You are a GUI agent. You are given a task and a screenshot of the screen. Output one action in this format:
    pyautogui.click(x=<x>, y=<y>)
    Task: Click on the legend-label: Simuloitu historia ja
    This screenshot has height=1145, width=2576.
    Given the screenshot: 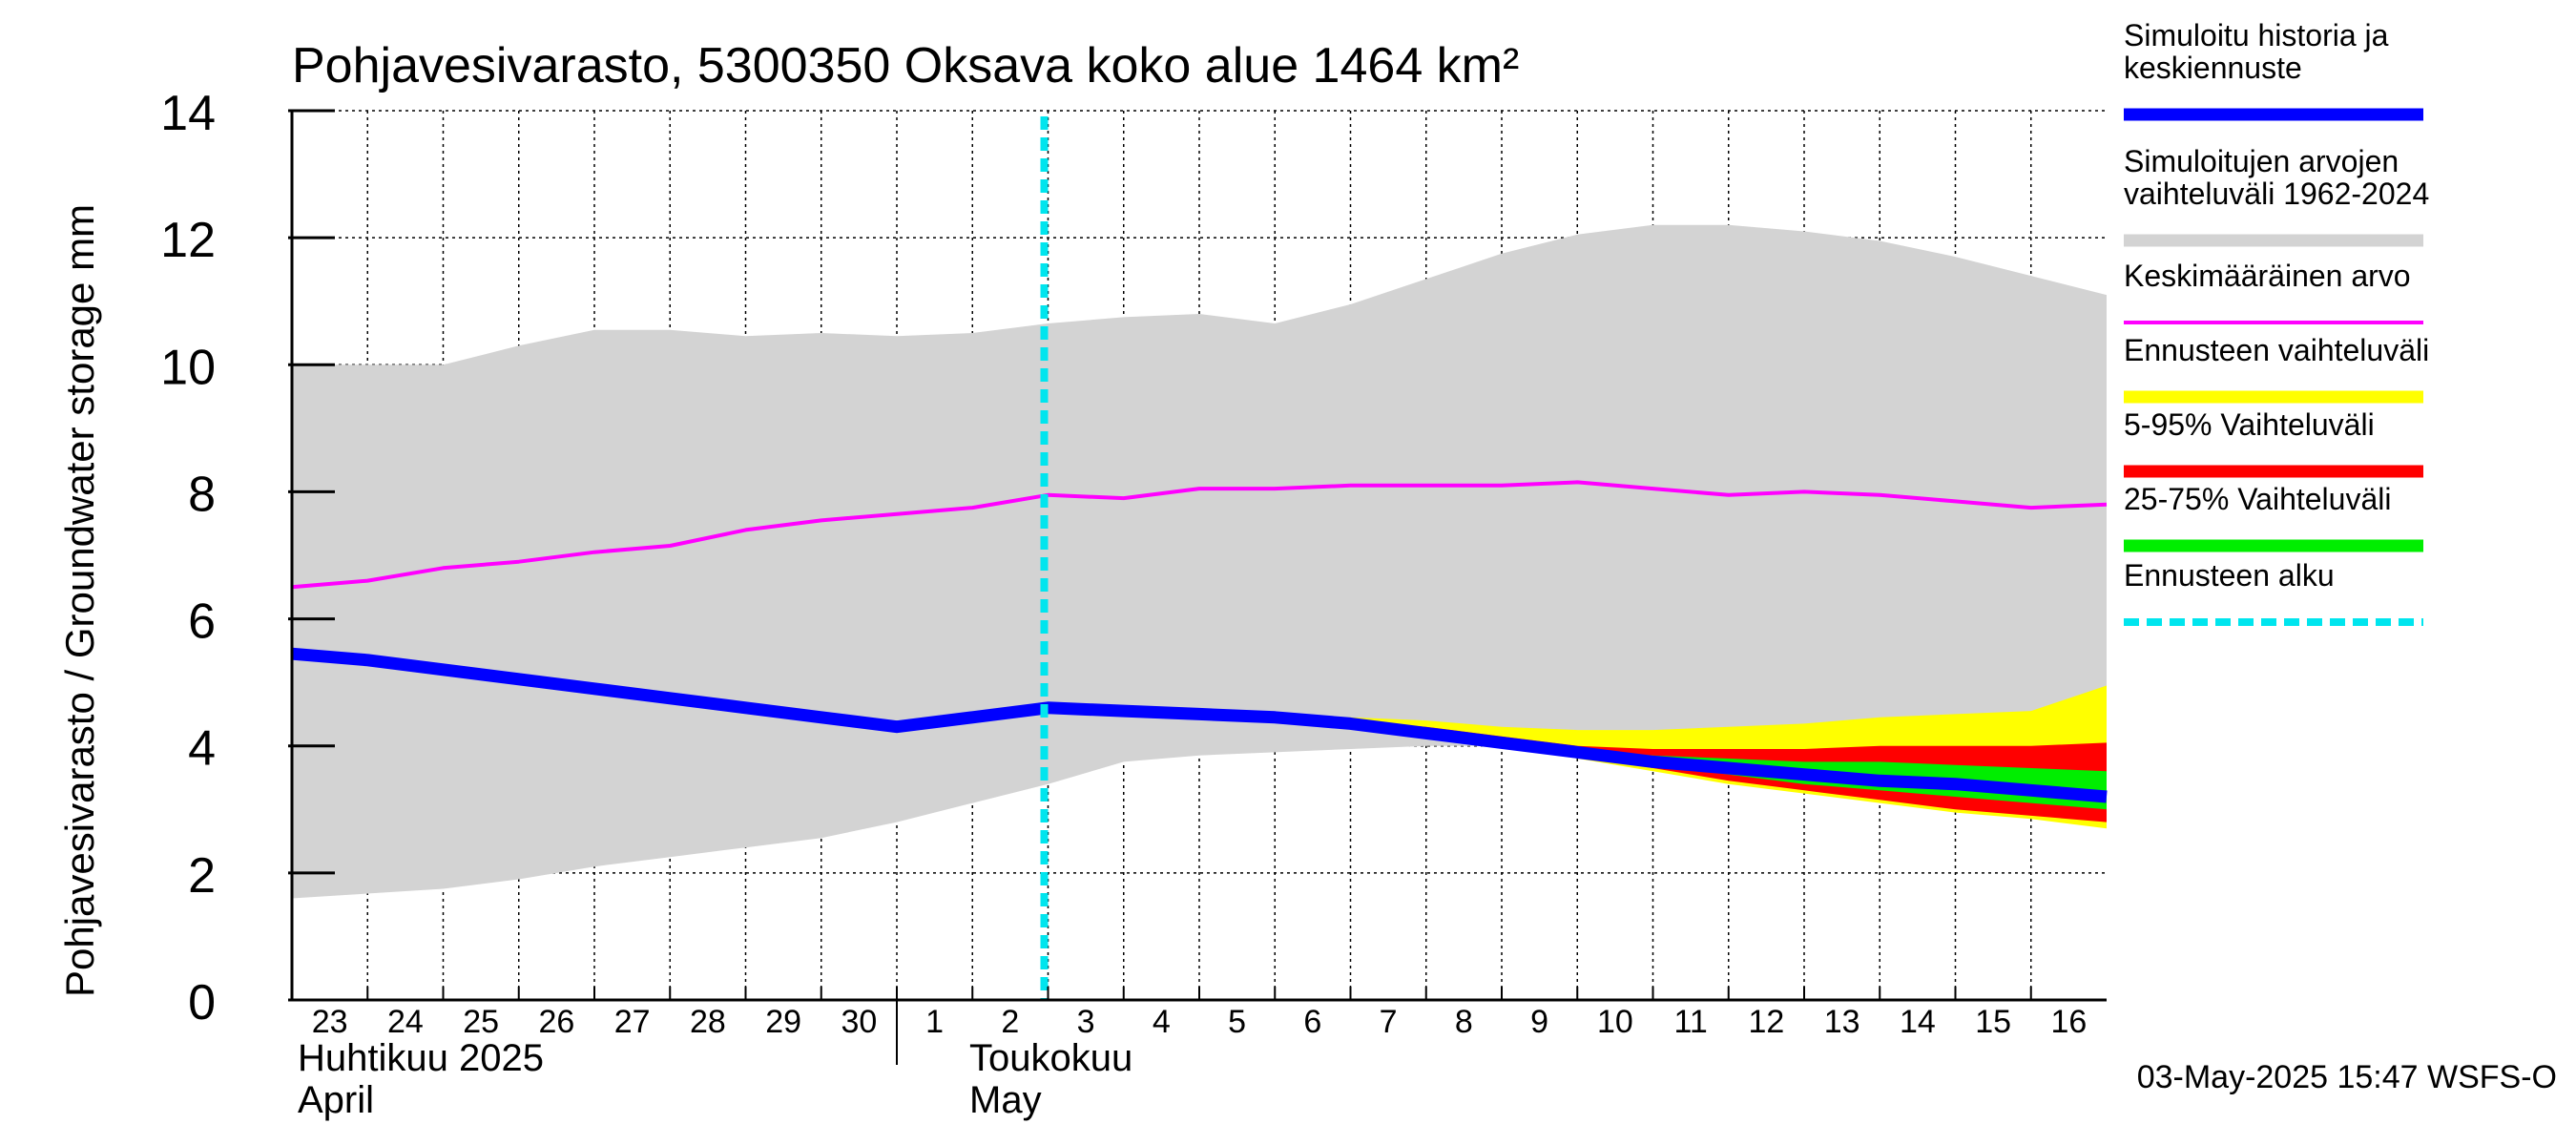 What is the action you would take?
    pyautogui.click(x=2256, y=35)
    